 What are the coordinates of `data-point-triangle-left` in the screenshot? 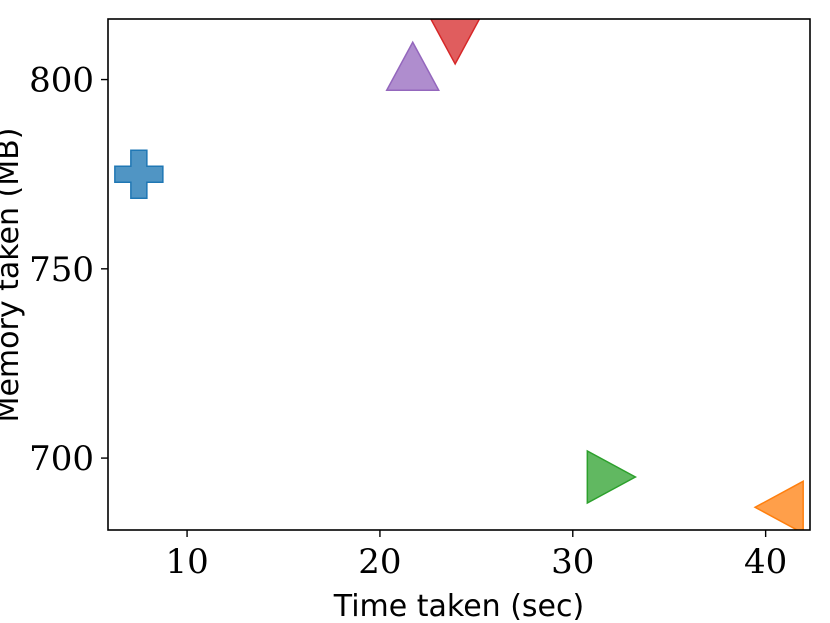 It's located at (778, 505).